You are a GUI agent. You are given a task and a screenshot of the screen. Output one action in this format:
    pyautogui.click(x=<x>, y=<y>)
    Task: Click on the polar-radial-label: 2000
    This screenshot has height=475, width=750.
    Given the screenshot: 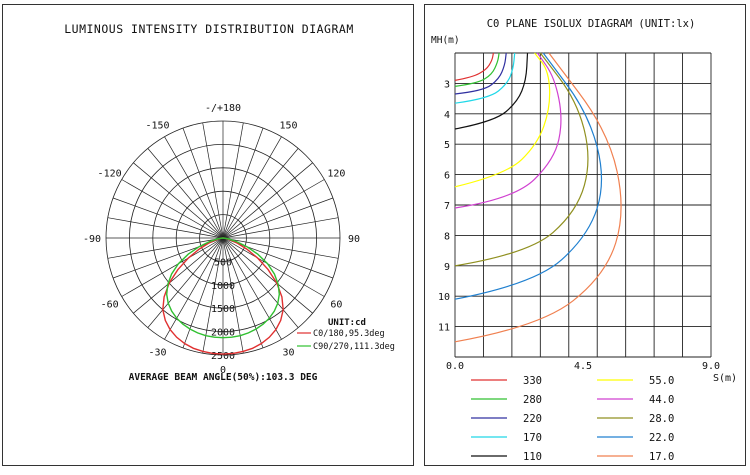 What is the action you would take?
    pyautogui.click(x=223, y=333)
    